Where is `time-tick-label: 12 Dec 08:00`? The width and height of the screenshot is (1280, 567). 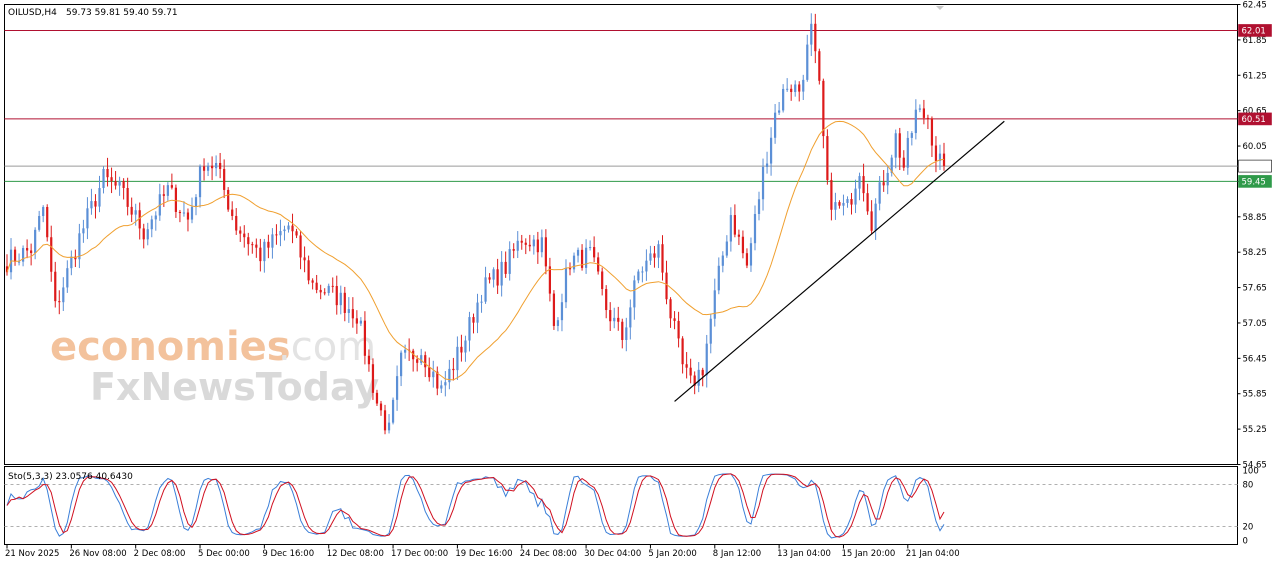 time-tick-label: 12 Dec 08:00 is located at coordinates (355, 554).